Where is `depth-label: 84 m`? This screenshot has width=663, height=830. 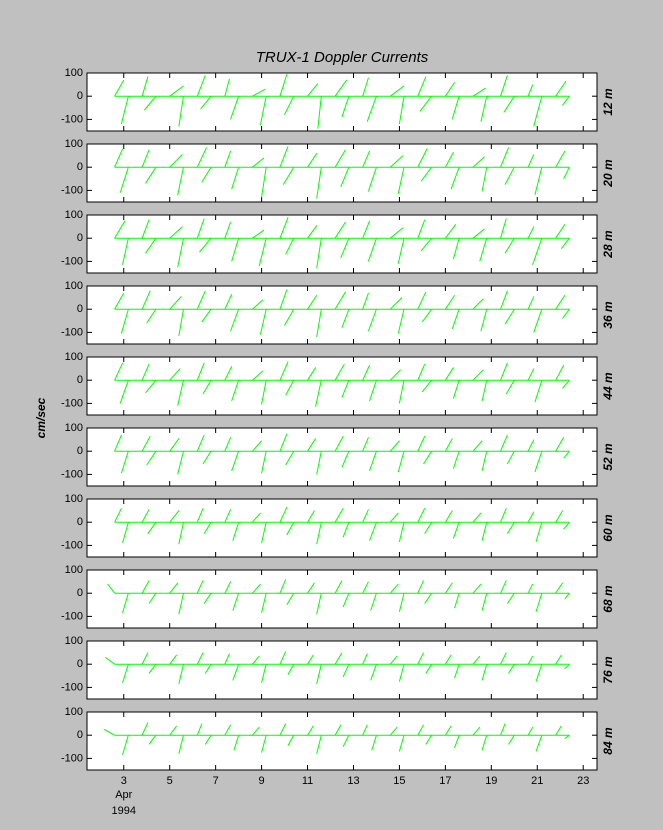
depth-label: 84 m is located at coordinates (608, 741).